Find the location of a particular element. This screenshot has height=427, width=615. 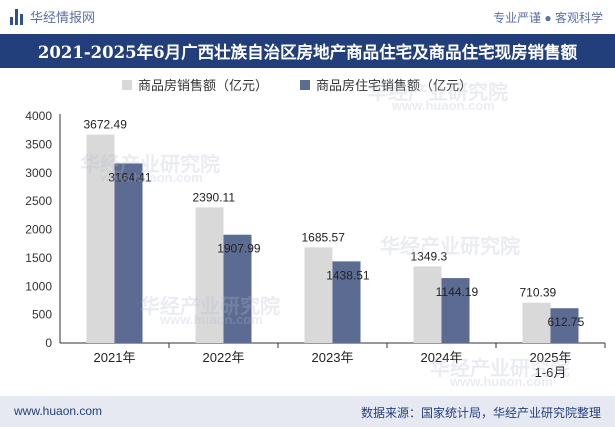

data-label: 710.39 is located at coordinates (538, 293).